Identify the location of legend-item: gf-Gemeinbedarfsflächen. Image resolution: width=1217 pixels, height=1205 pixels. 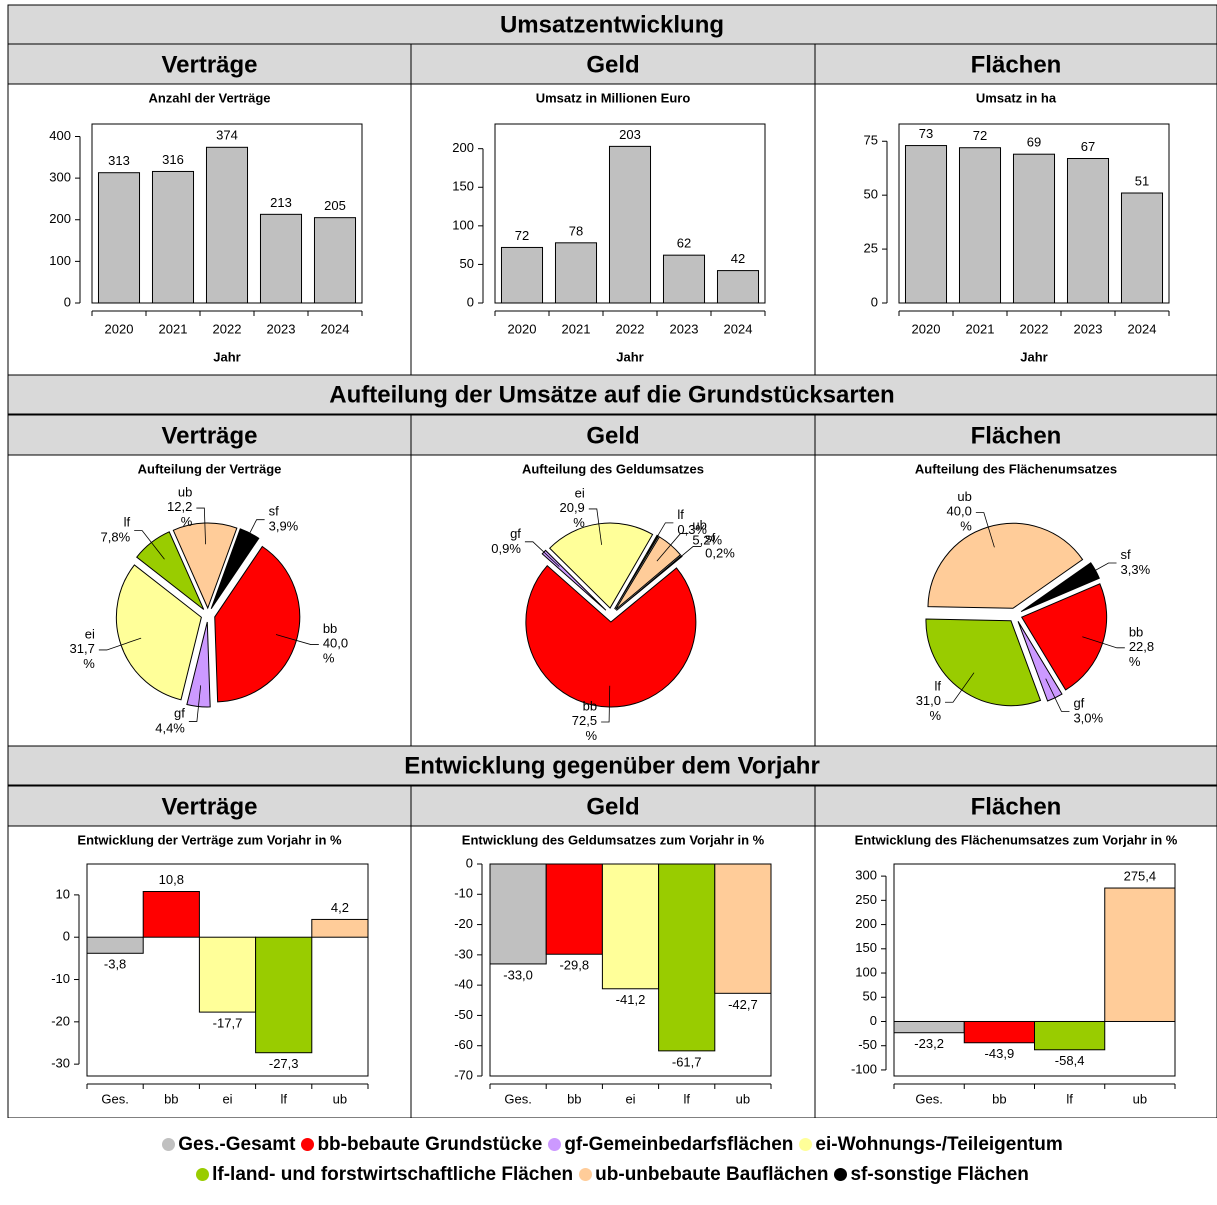
(670, 1145).